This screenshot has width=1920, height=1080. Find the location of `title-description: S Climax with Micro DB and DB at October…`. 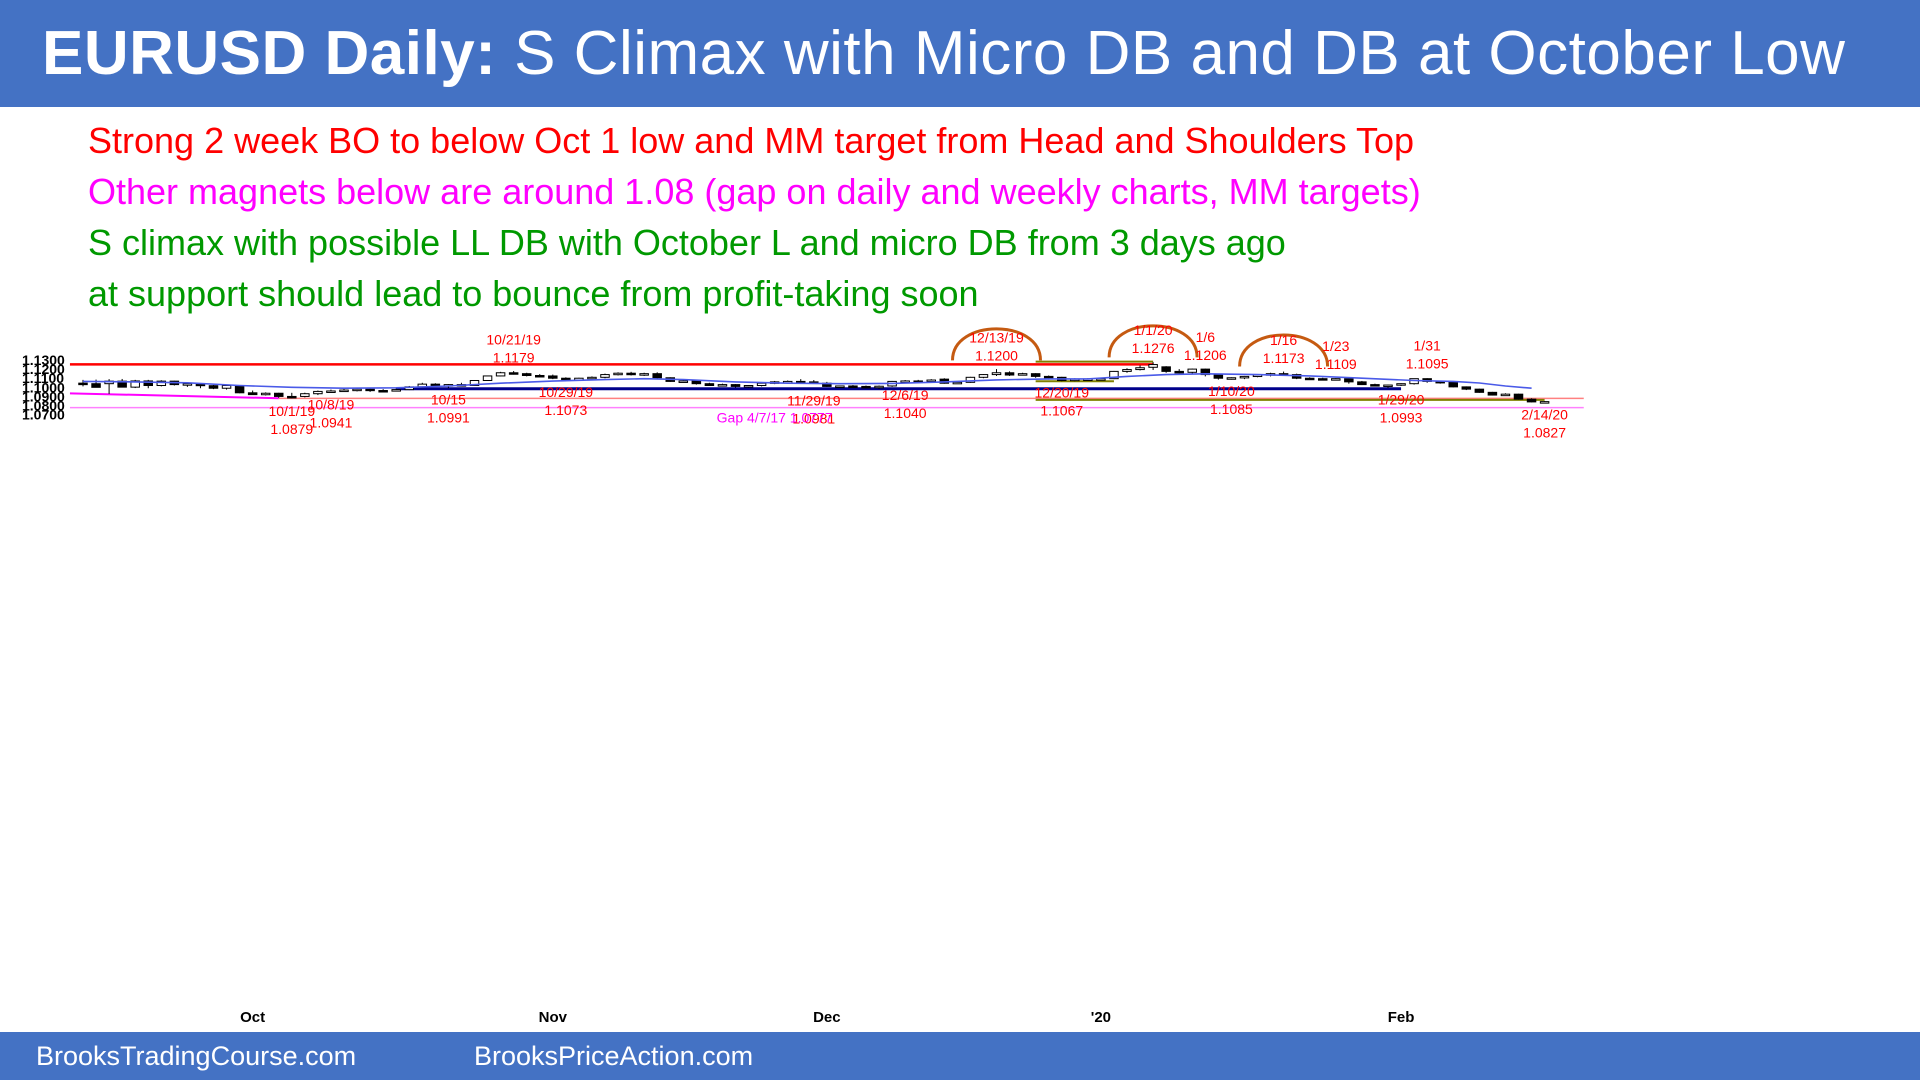

title-description: S Climax with Micro DB and DB at October… is located at coordinates (1171, 53).